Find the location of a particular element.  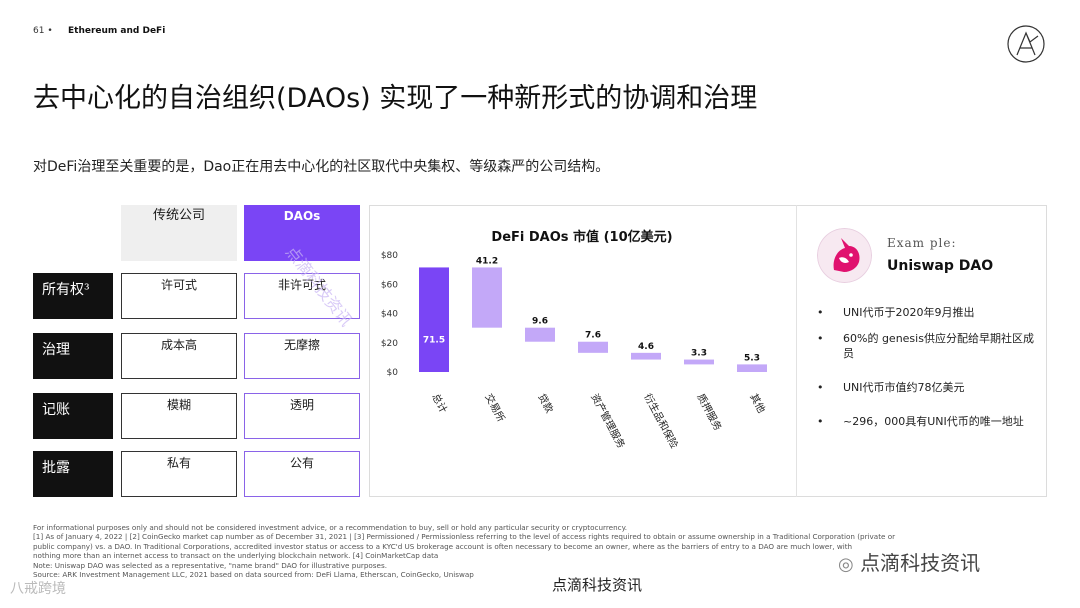

column-header-traditional: 传统公司 is located at coordinates (179, 233).